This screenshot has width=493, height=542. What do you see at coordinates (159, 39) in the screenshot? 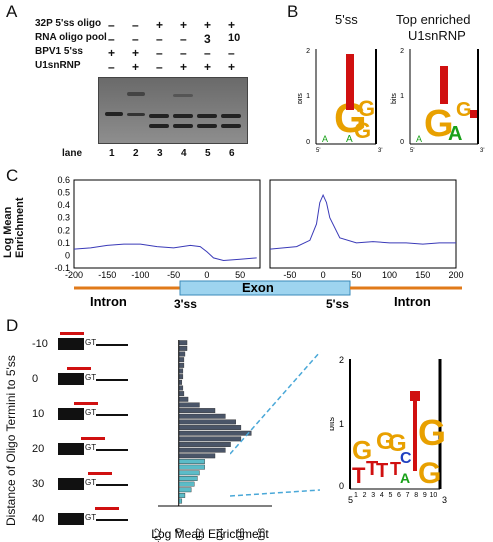
I see `mark-r1-c2: –` at bounding box center [159, 39].